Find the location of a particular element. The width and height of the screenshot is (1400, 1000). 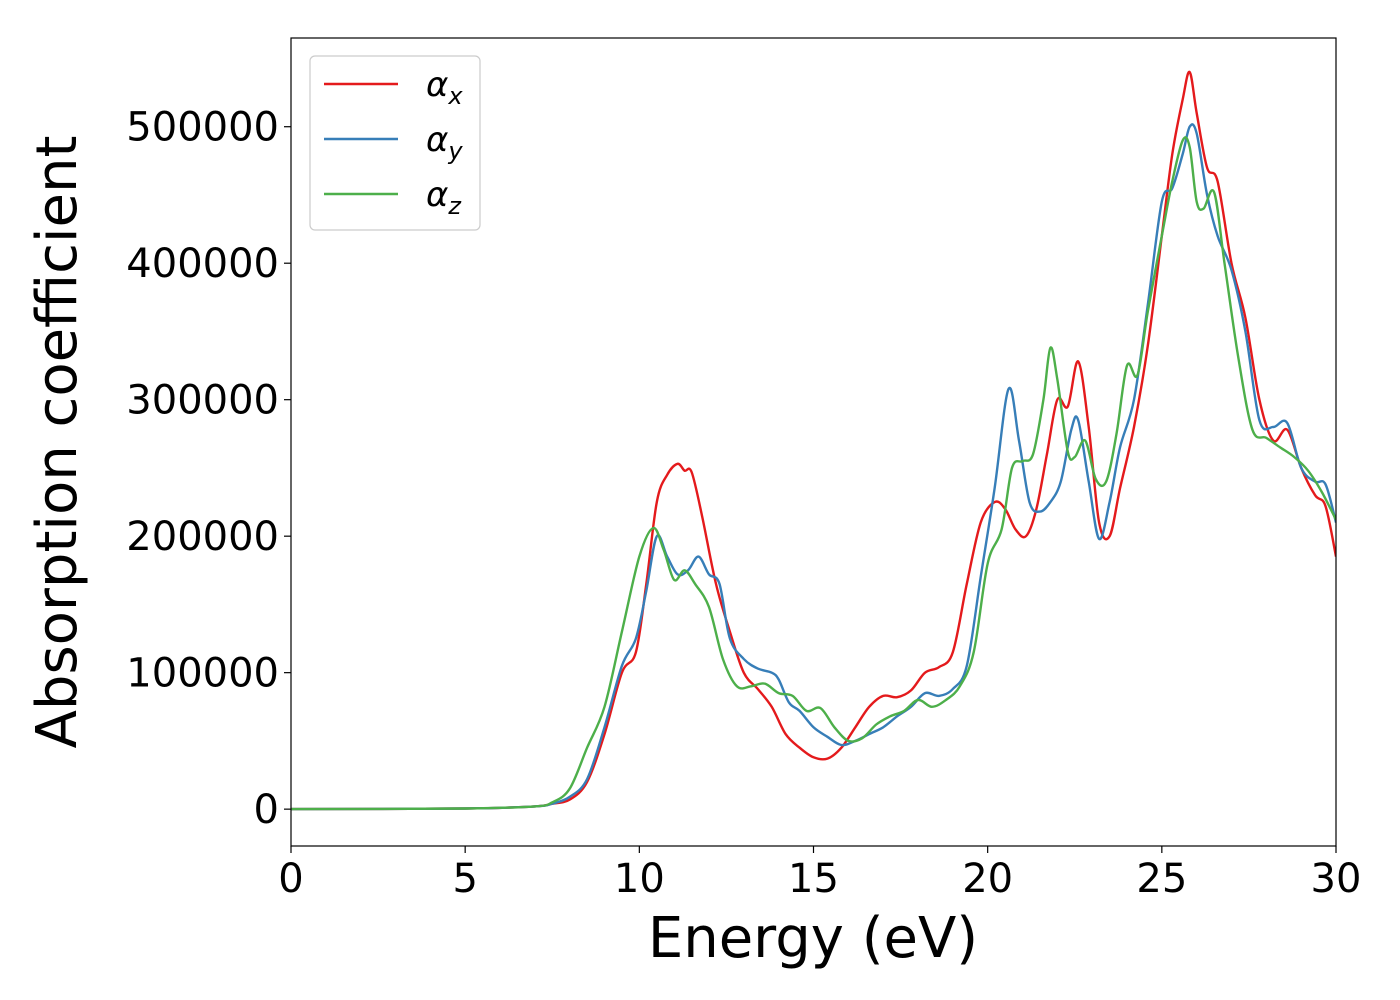

legend-box is located at coordinates (395, 143).